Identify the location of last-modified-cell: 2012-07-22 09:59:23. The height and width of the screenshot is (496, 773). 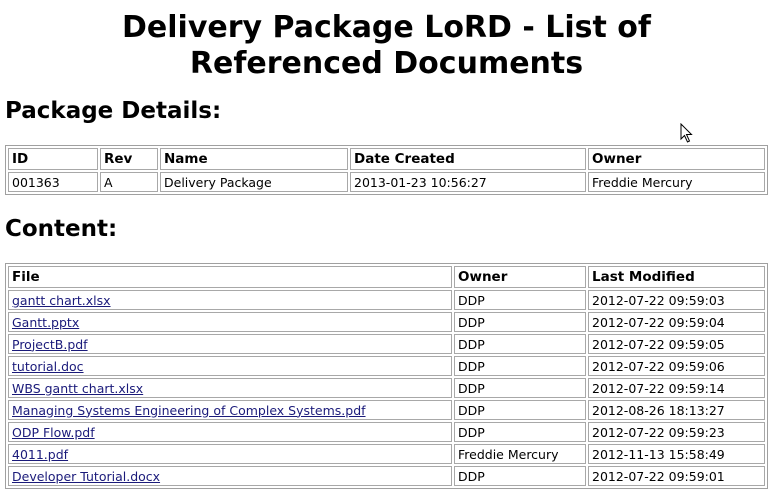
(676, 432).